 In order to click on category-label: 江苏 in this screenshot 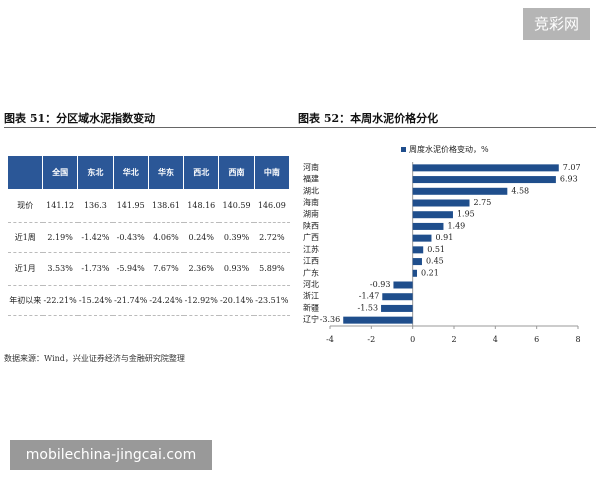, I will do `click(311, 249)`.